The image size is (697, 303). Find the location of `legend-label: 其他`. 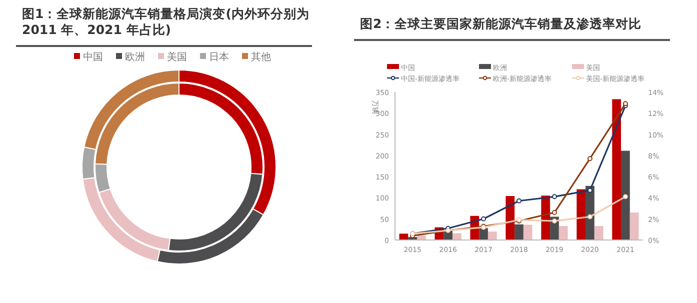

legend-label: 其他 is located at coordinates (261, 57).